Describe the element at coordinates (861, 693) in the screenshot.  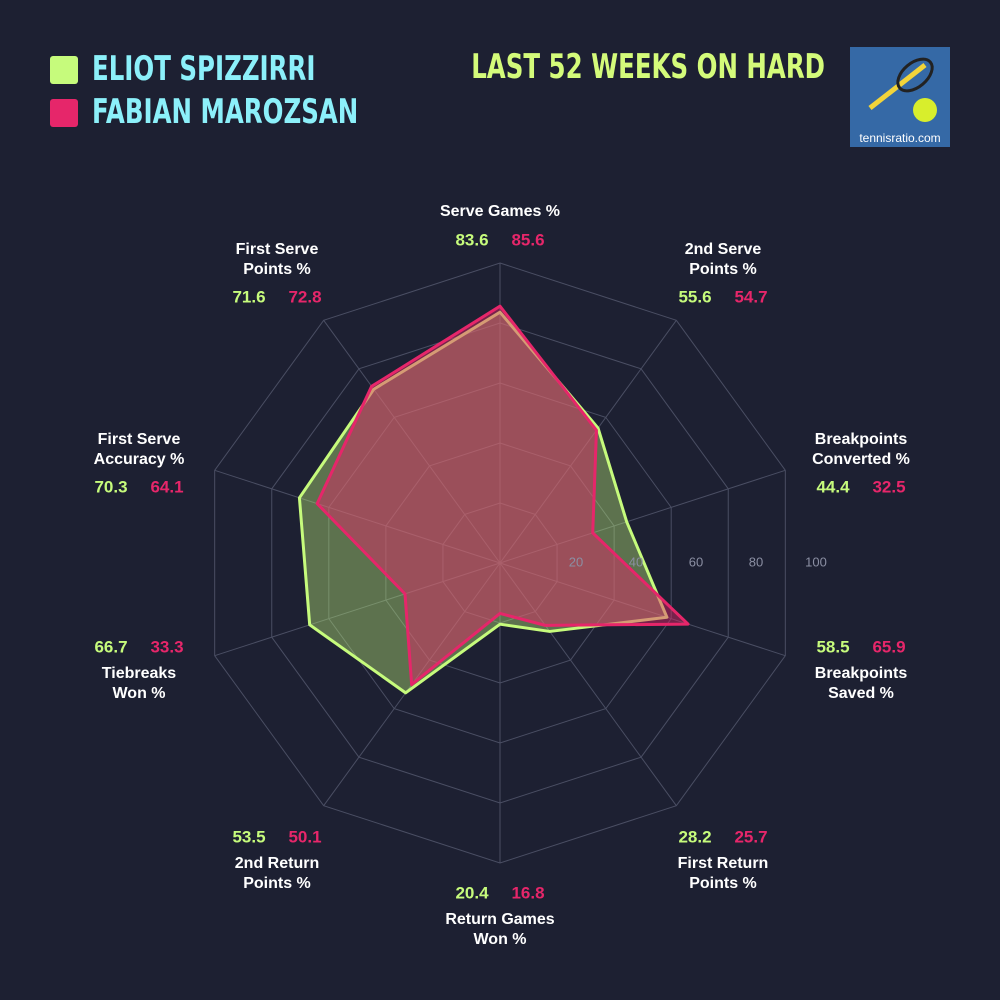
I see `category-label: Saved %` at that location.